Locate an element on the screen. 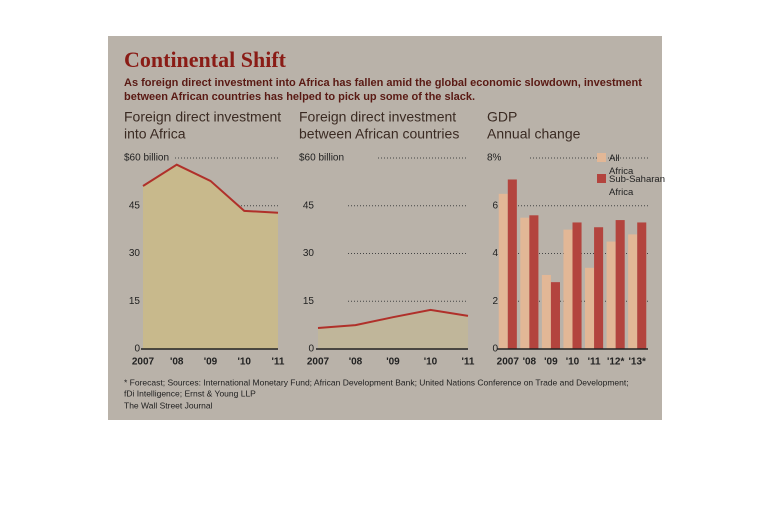 Image resolution: width=770 pixels, height=516 pixels. title: Continental Shift is located at coordinates (205, 59).